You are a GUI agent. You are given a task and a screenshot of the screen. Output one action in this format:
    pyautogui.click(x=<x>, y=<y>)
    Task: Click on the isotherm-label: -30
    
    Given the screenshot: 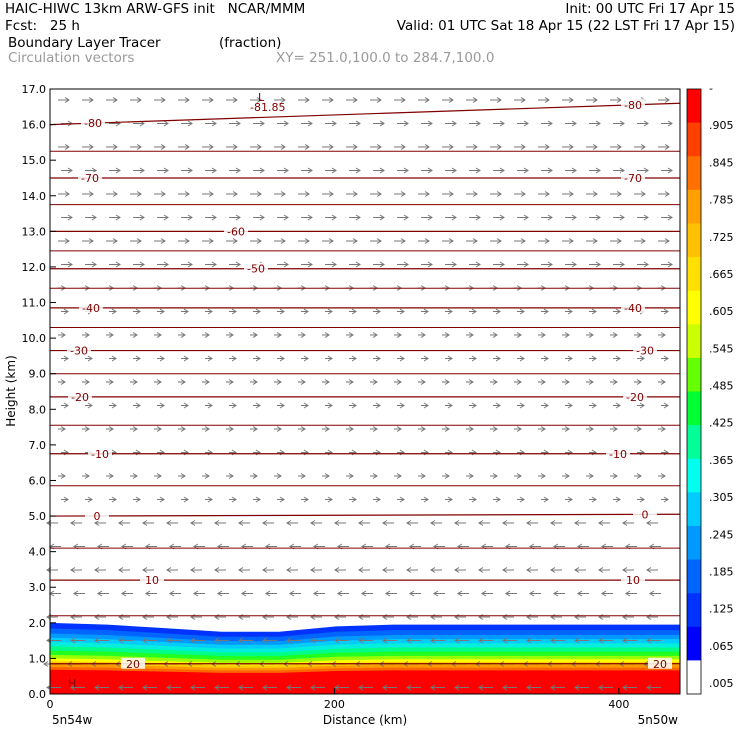 What is the action you would take?
    pyautogui.click(x=645, y=351)
    